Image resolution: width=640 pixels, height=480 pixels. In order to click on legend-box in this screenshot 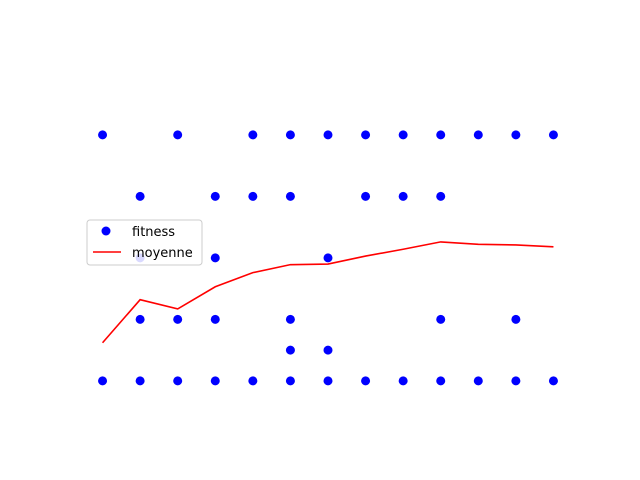, I will do `click(144, 242)`.